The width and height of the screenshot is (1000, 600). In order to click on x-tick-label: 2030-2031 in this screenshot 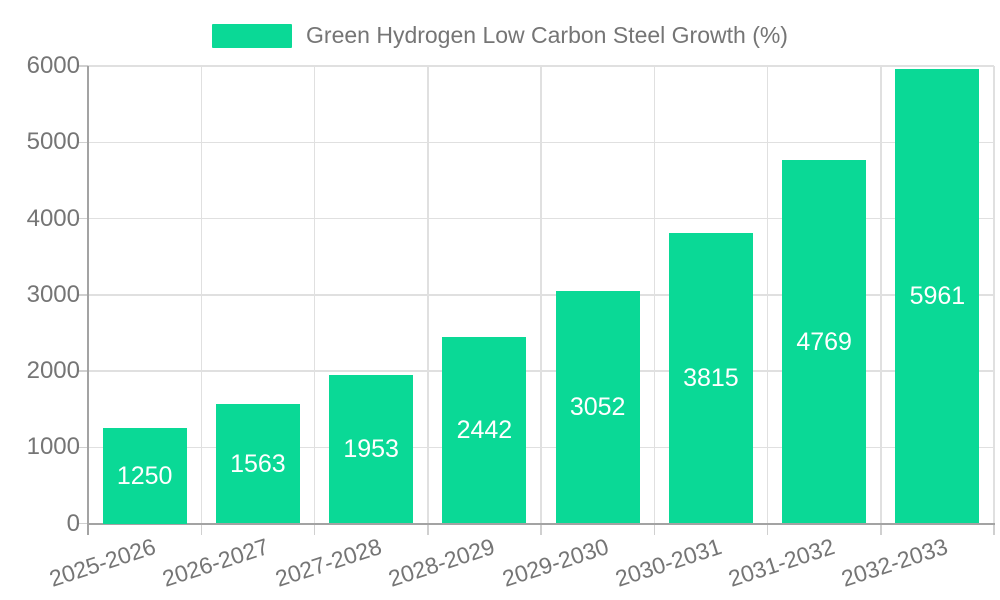, I will do `click(668, 562)`.